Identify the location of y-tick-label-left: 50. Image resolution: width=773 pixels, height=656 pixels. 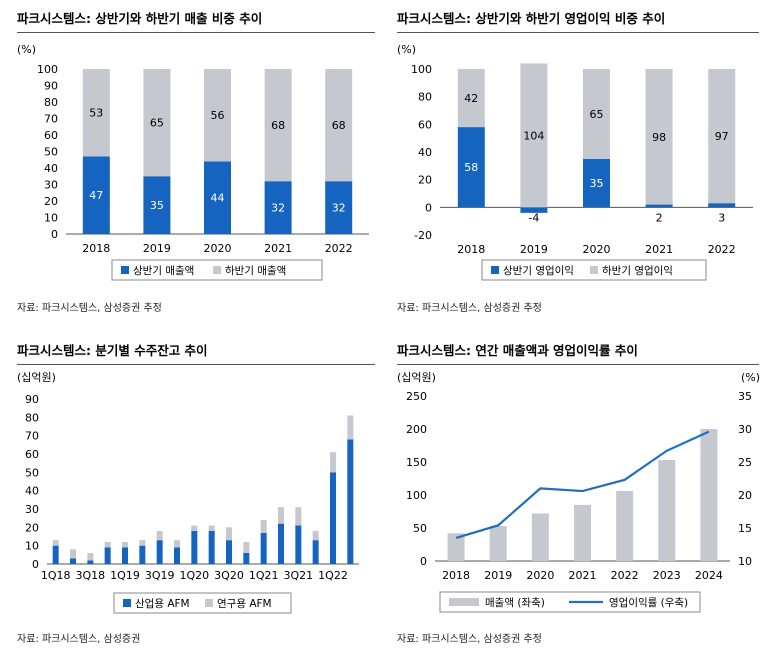
(420, 528).